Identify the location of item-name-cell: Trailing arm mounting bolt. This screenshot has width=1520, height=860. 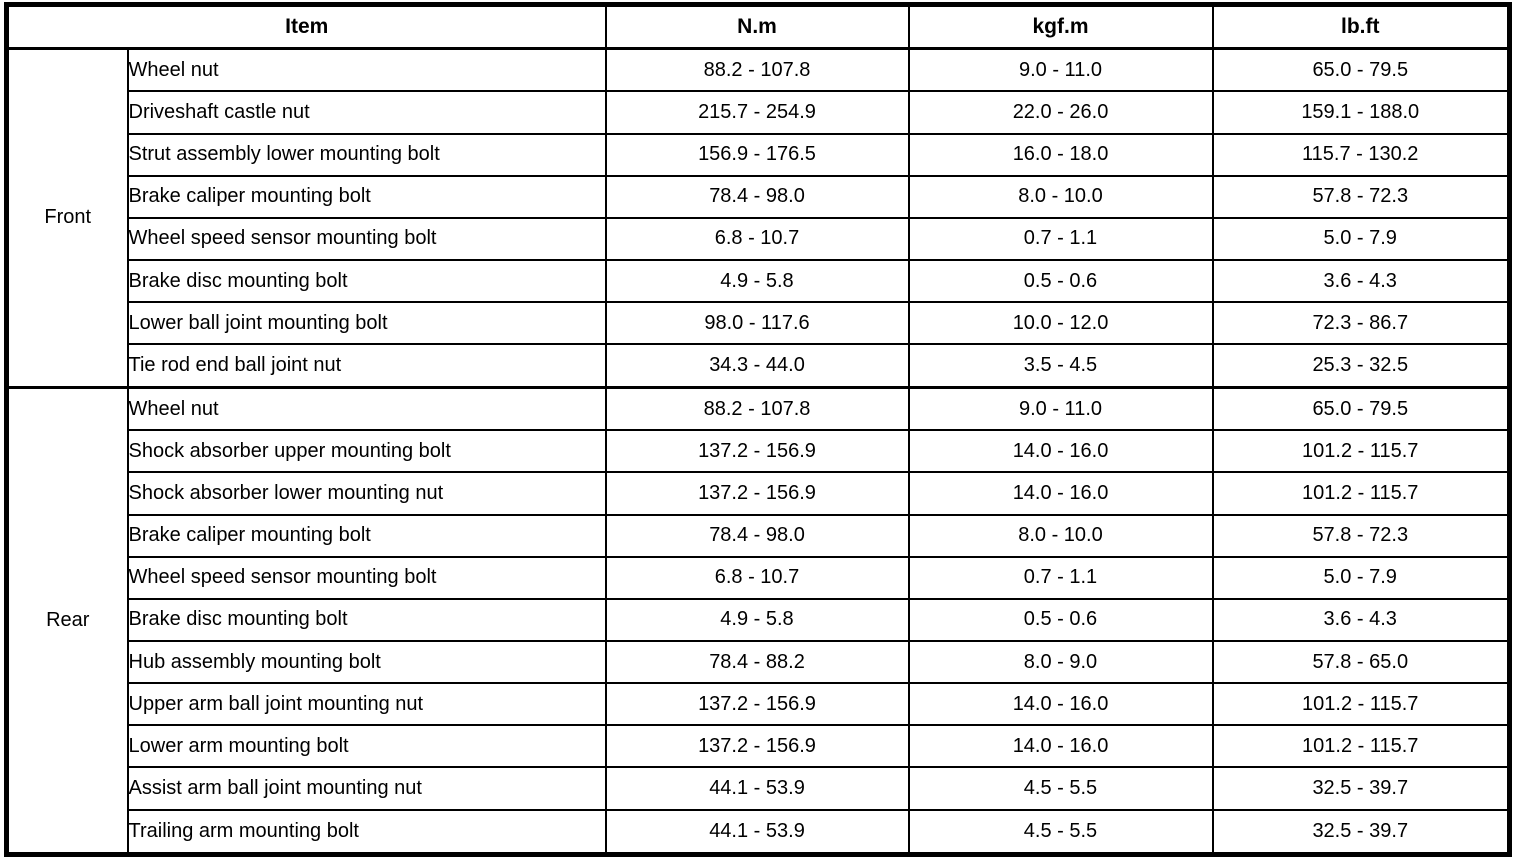
(366, 832).